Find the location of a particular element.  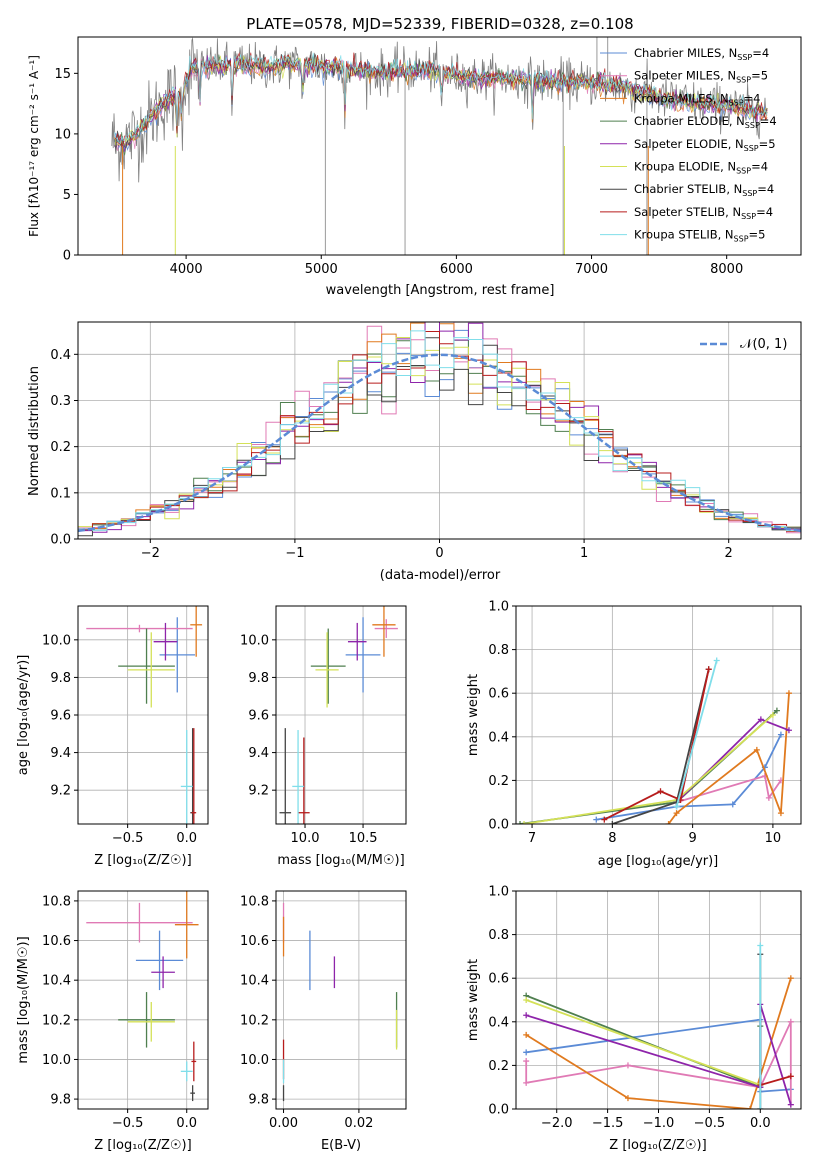

mass-vs-EBV-panel: 0.00 0.02 9.8 10.0 10.2 10.4 10.6 10.8 E(B-V) is located at coordinates (323, 1021).